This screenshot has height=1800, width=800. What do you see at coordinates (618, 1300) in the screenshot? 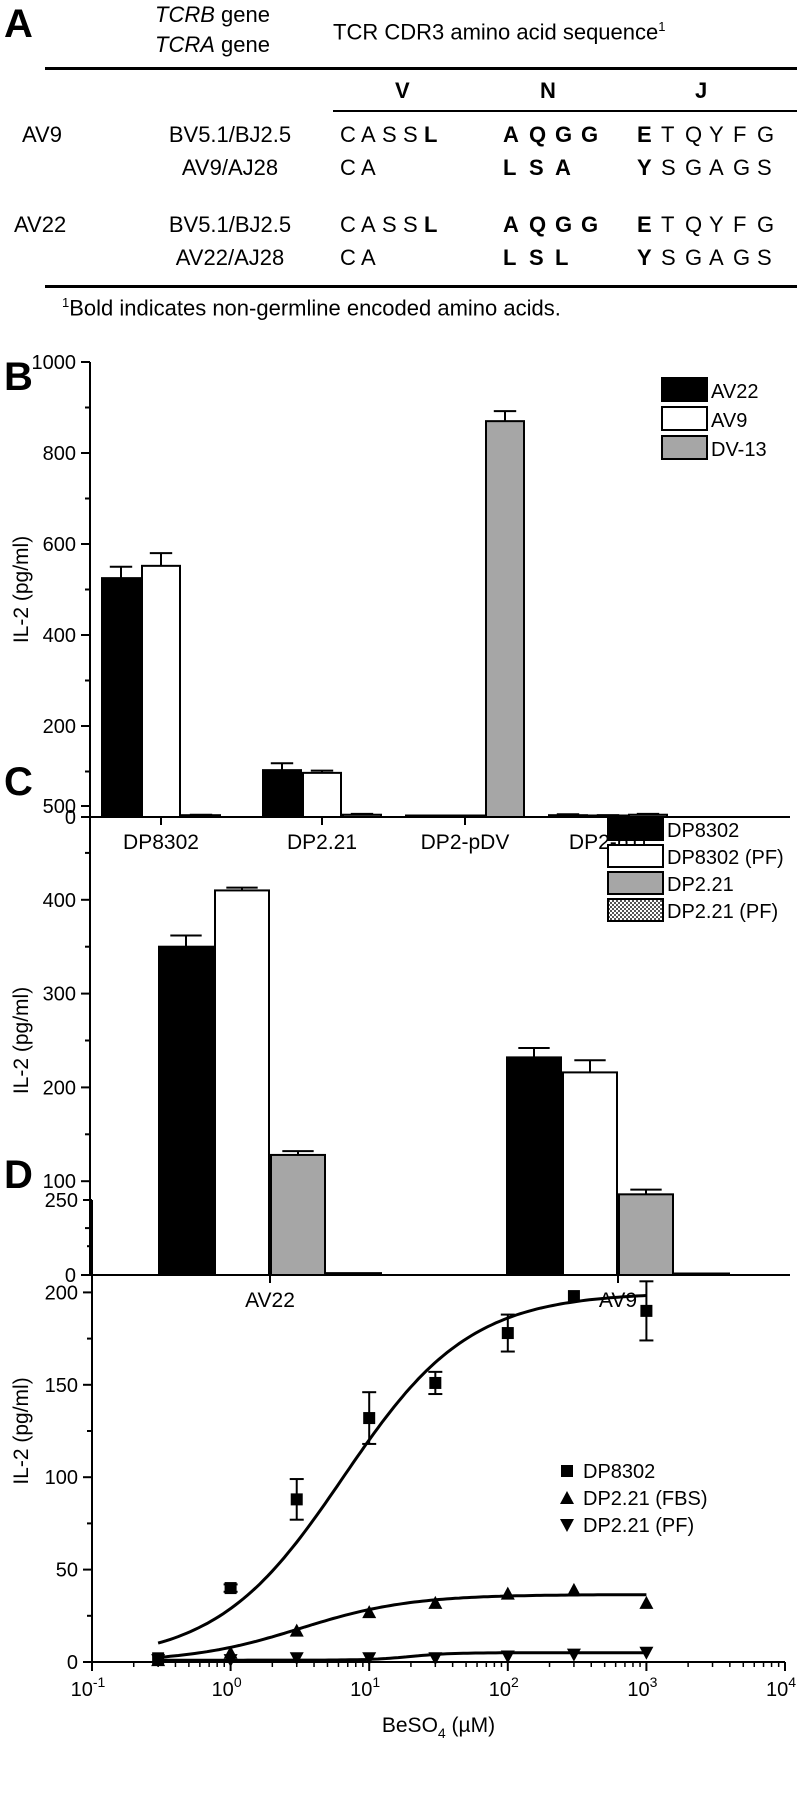
I see `x-tick-label: AV9` at bounding box center [618, 1300].